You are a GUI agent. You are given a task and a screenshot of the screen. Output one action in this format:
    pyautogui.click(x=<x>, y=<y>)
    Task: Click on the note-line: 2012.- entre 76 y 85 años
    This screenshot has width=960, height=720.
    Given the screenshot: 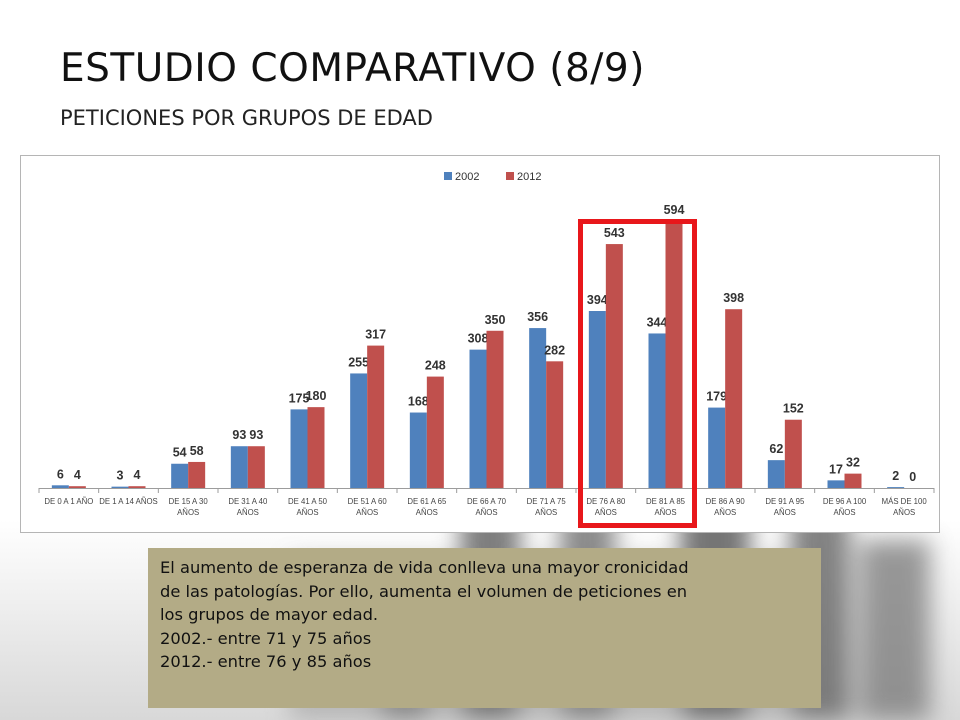 What is the action you would take?
    pyautogui.click(x=266, y=661)
    